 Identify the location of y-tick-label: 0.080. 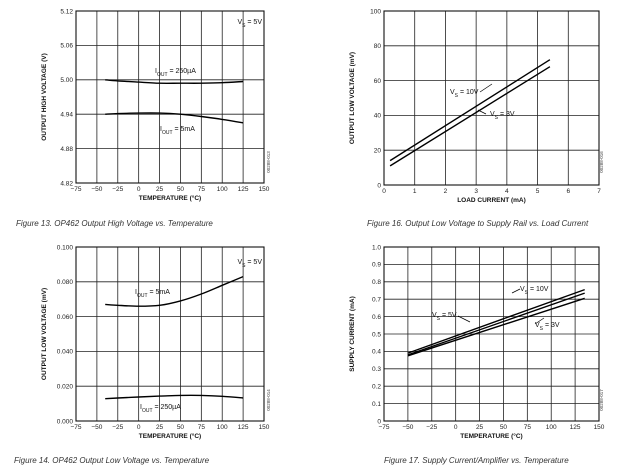
(65, 282).